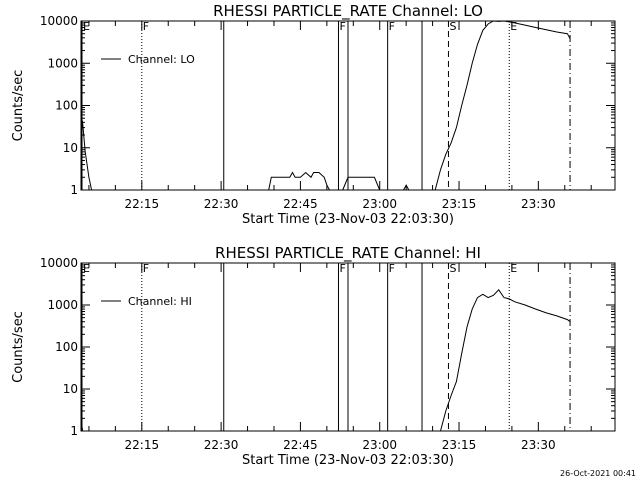  I want to click on chart-title: RHESSI PARTICLE_RATE Channel: LO, so click(348, 11).